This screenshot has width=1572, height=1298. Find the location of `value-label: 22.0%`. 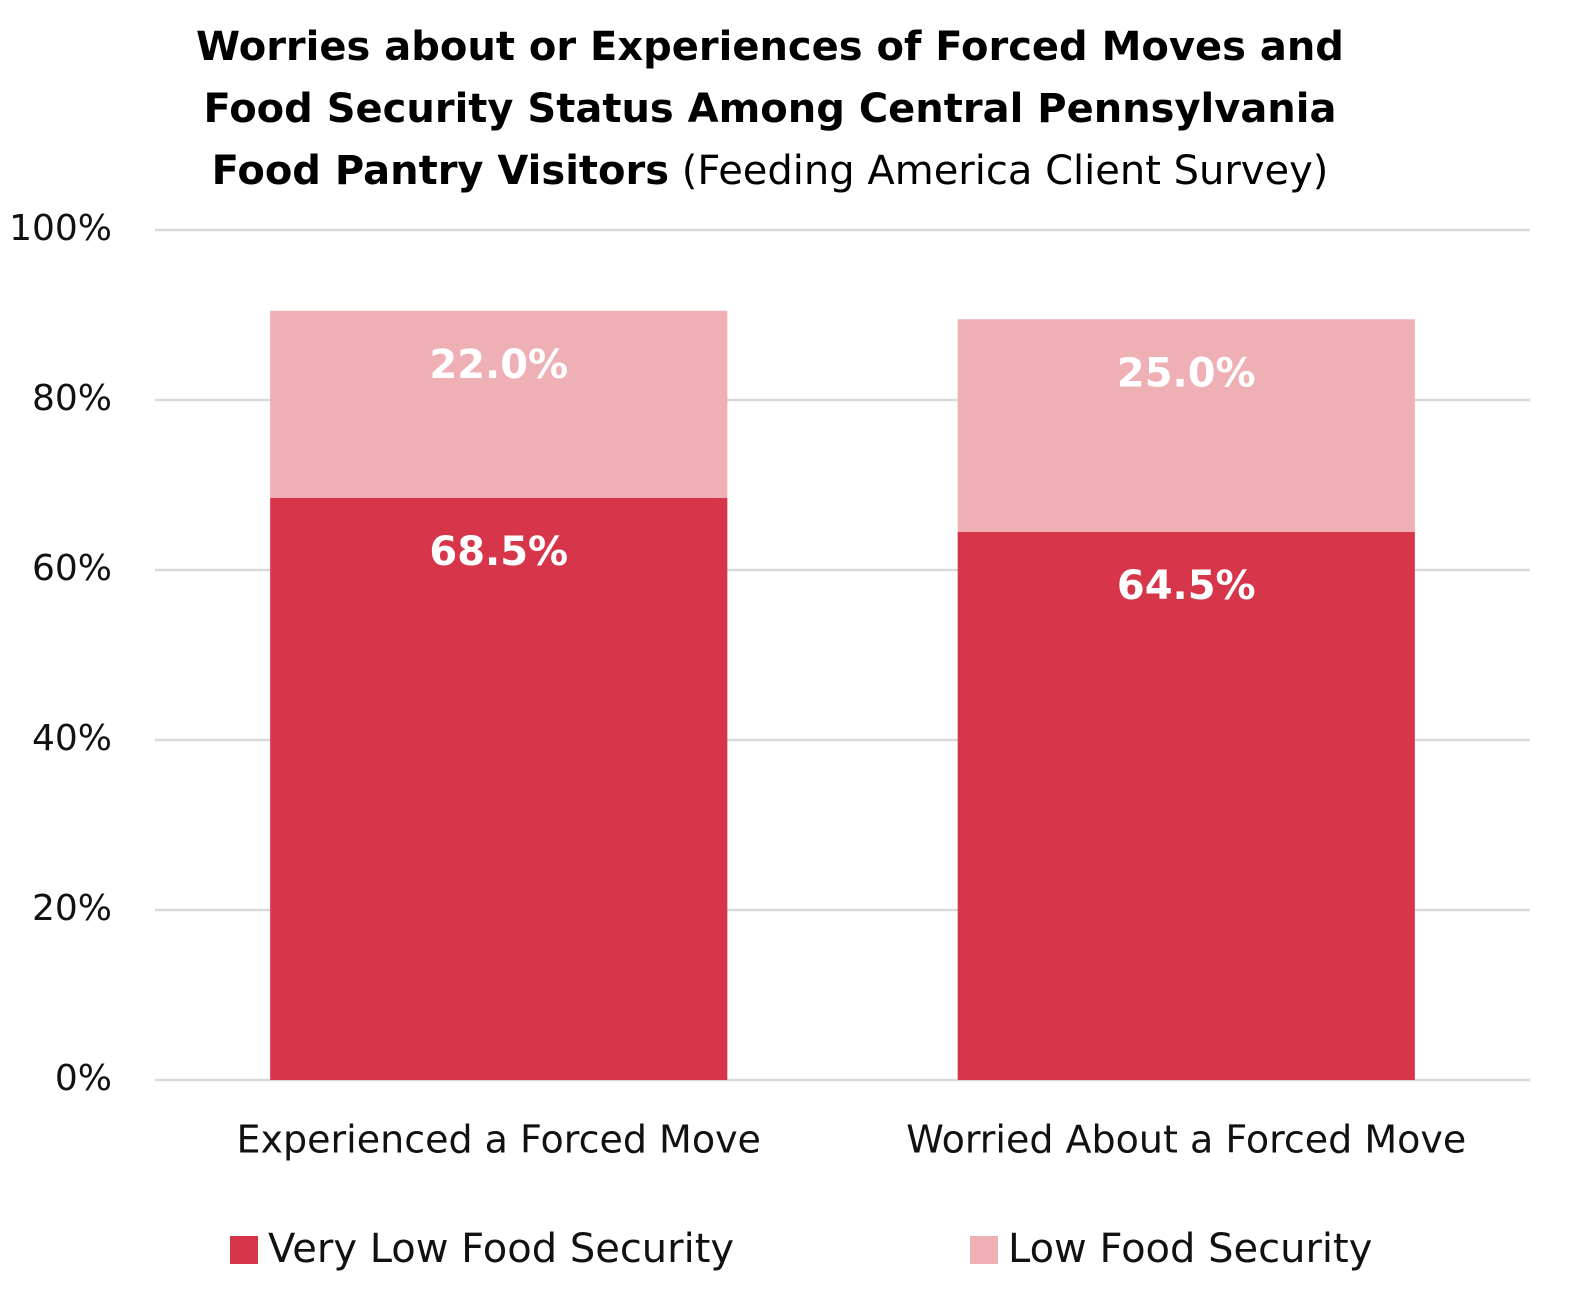

value-label: 22.0% is located at coordinates (498, 365).